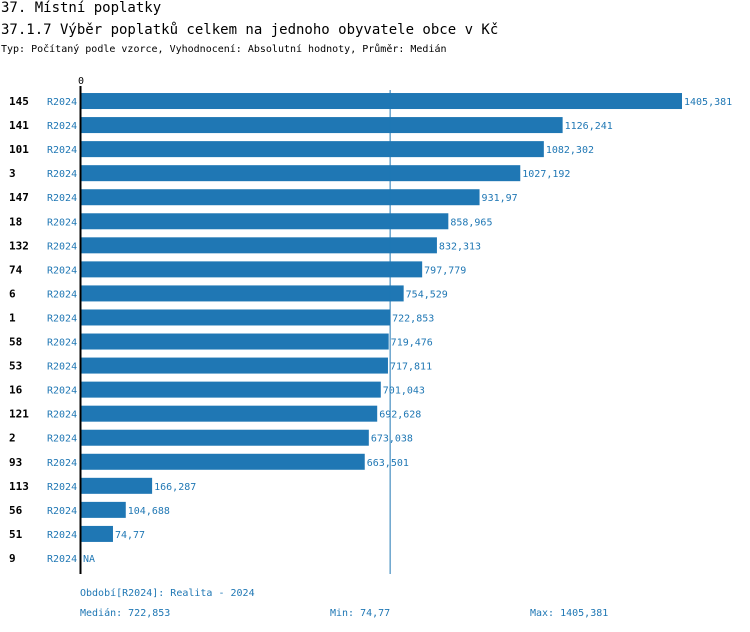 This screenshot has height=632, width=750. What do you see at coordinates (16, 534) in the screenshot?
I see `category-label: 51` at bounding box center [16, 534].